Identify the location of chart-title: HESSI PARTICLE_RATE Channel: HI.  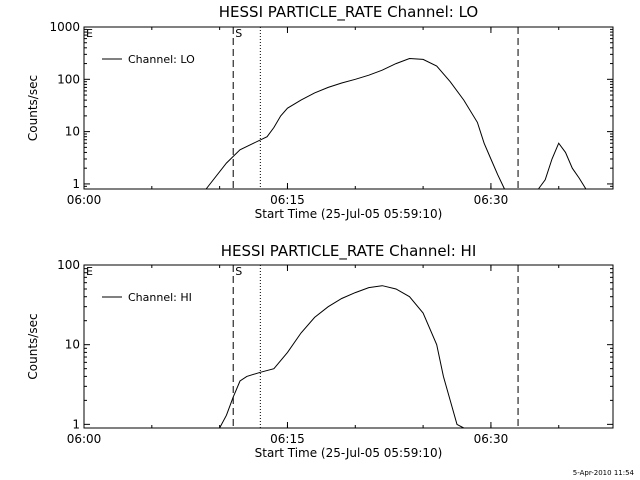
(349, 251).